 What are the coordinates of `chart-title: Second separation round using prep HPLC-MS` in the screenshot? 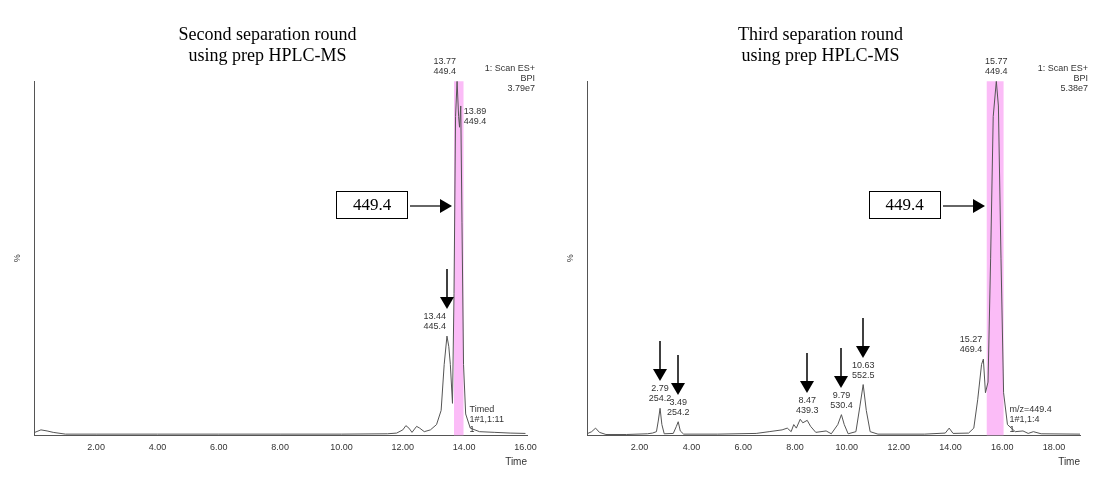 It's located at (267, 44).